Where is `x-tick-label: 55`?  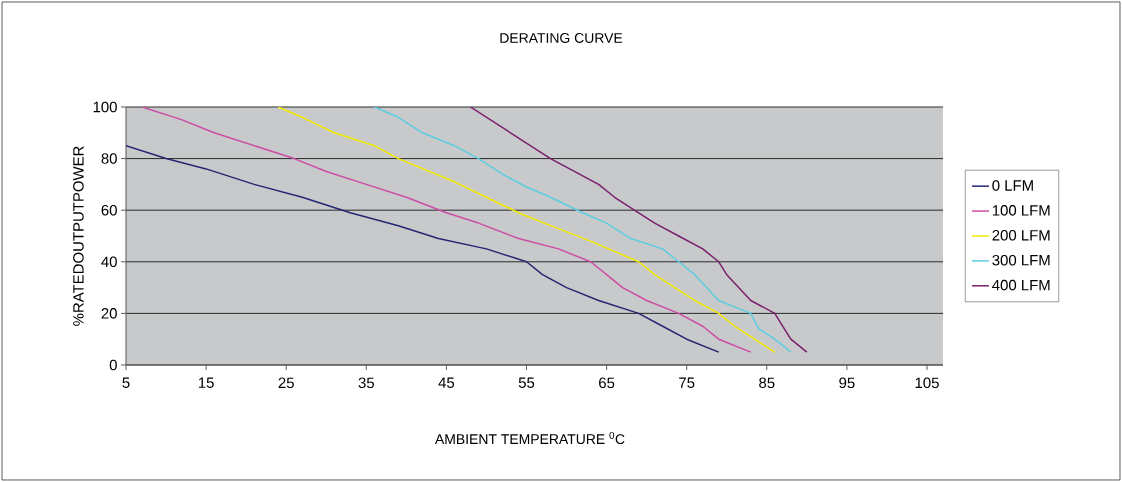 x-tick-label: 55 is located at coordinates (526, 382).